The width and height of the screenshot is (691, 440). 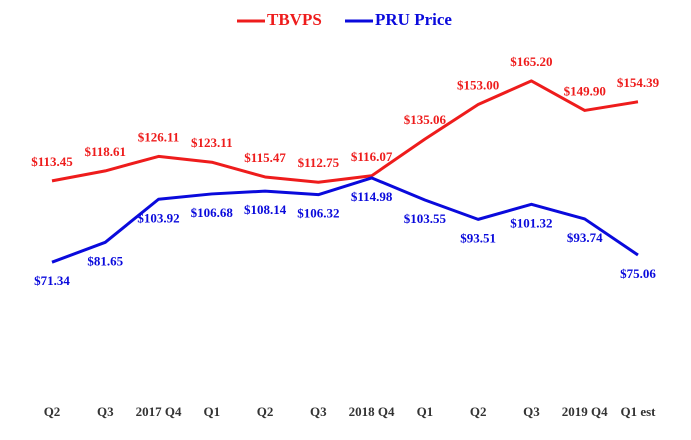 What do you see at coordinates (478, 237) in the screenshot?
I see `data-label: $93.51` at bounding box center [478, 237].